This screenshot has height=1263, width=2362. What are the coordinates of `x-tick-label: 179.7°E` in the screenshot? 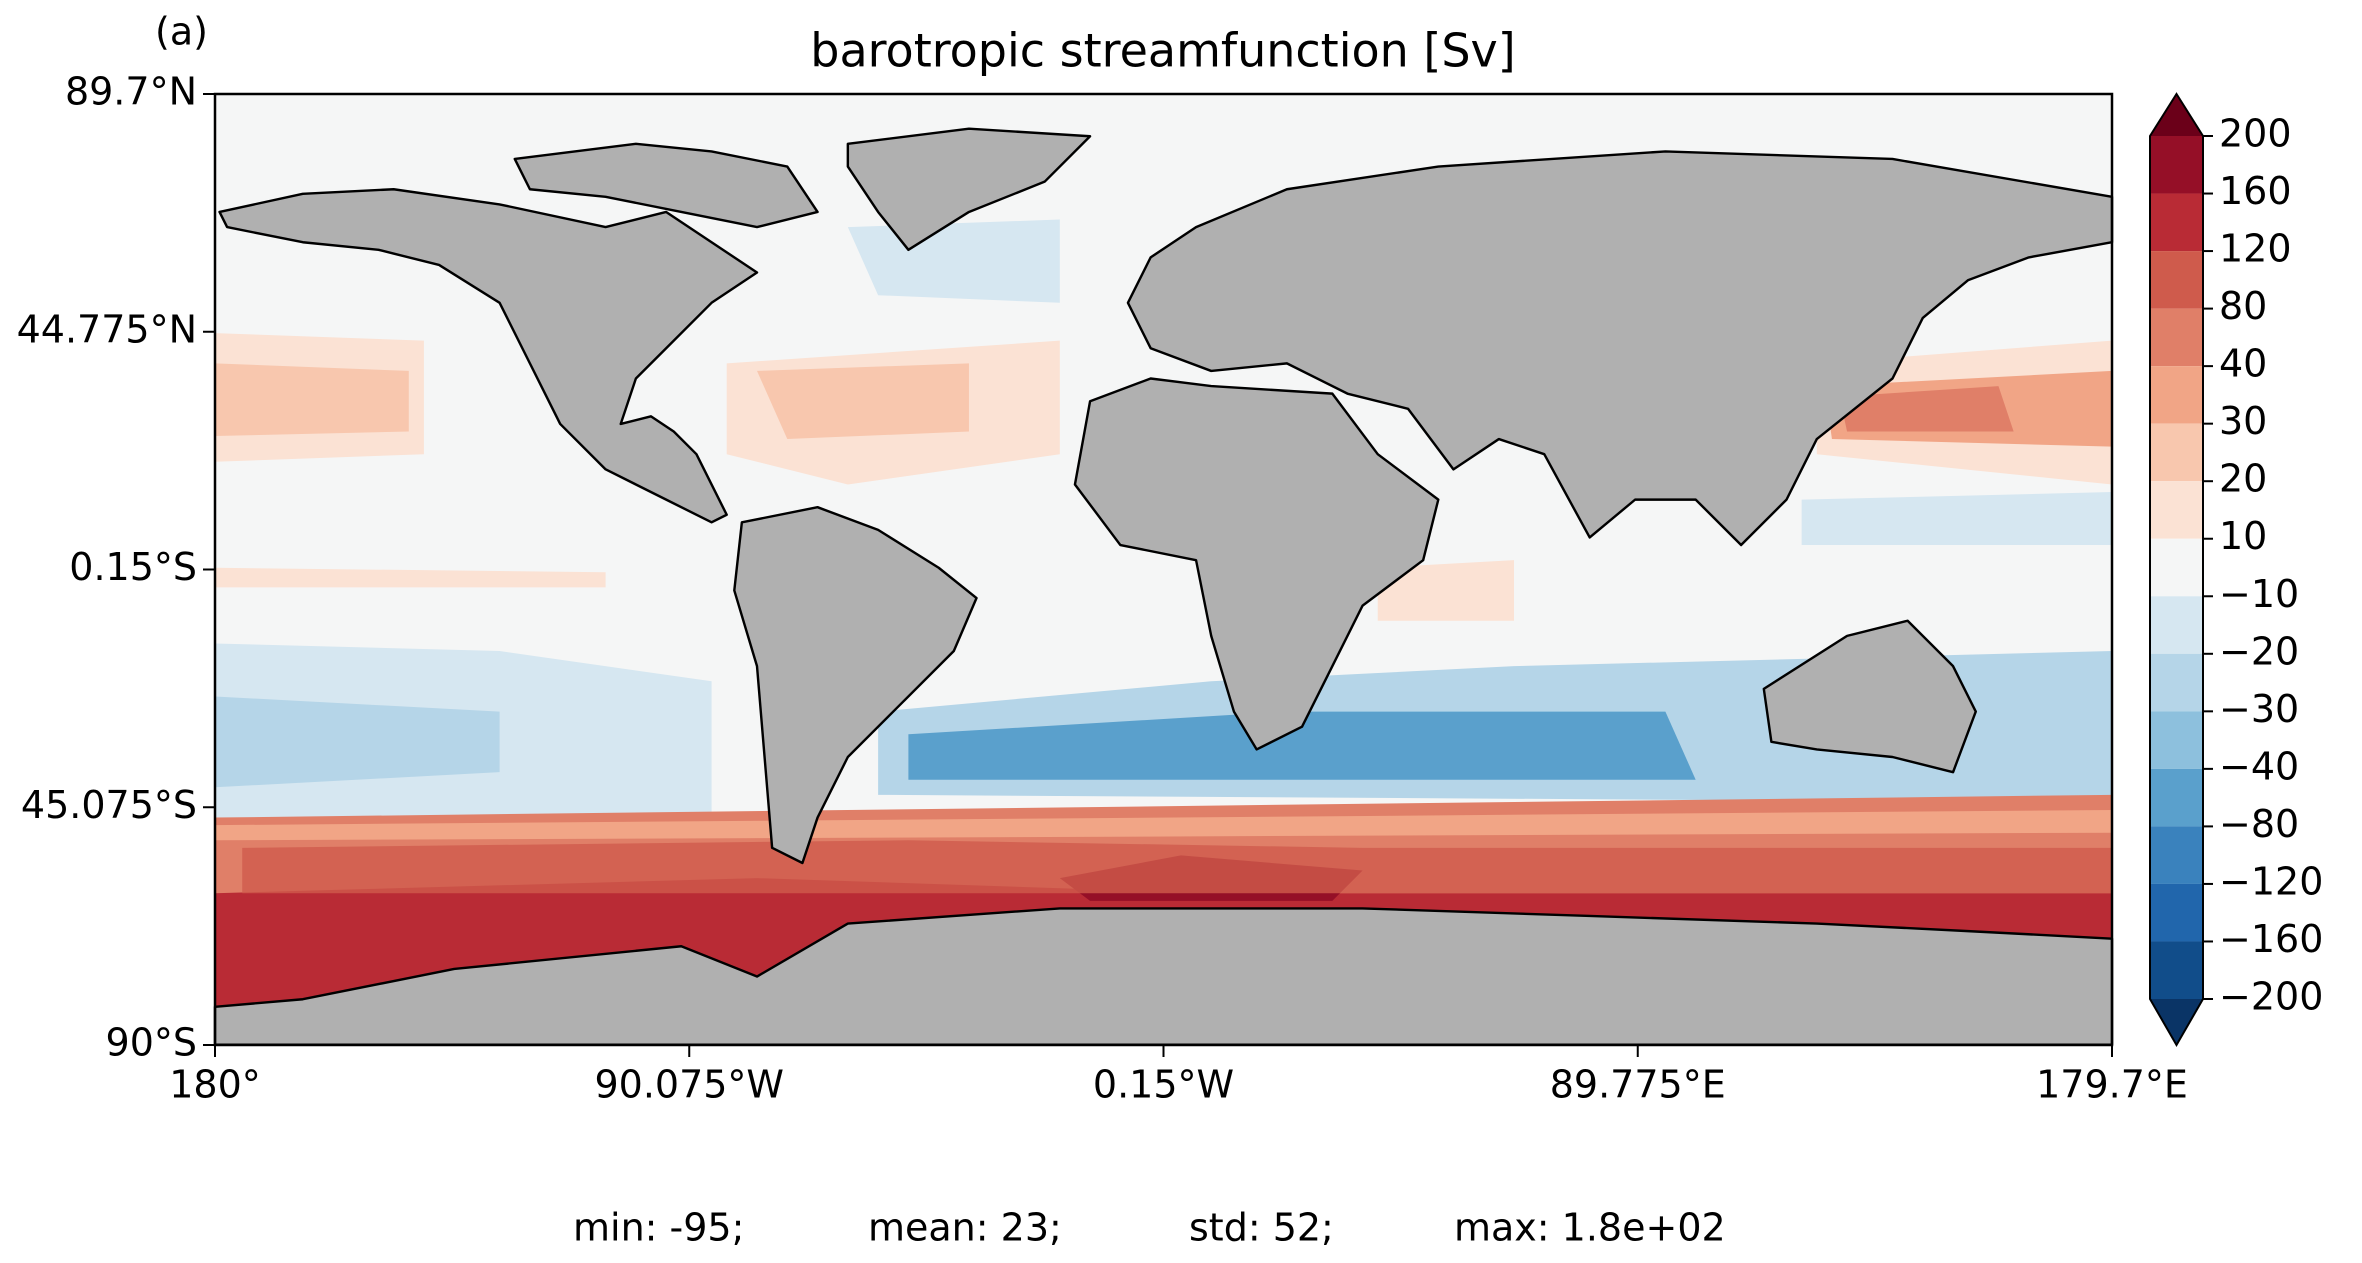 It's located at (2112, 1085).